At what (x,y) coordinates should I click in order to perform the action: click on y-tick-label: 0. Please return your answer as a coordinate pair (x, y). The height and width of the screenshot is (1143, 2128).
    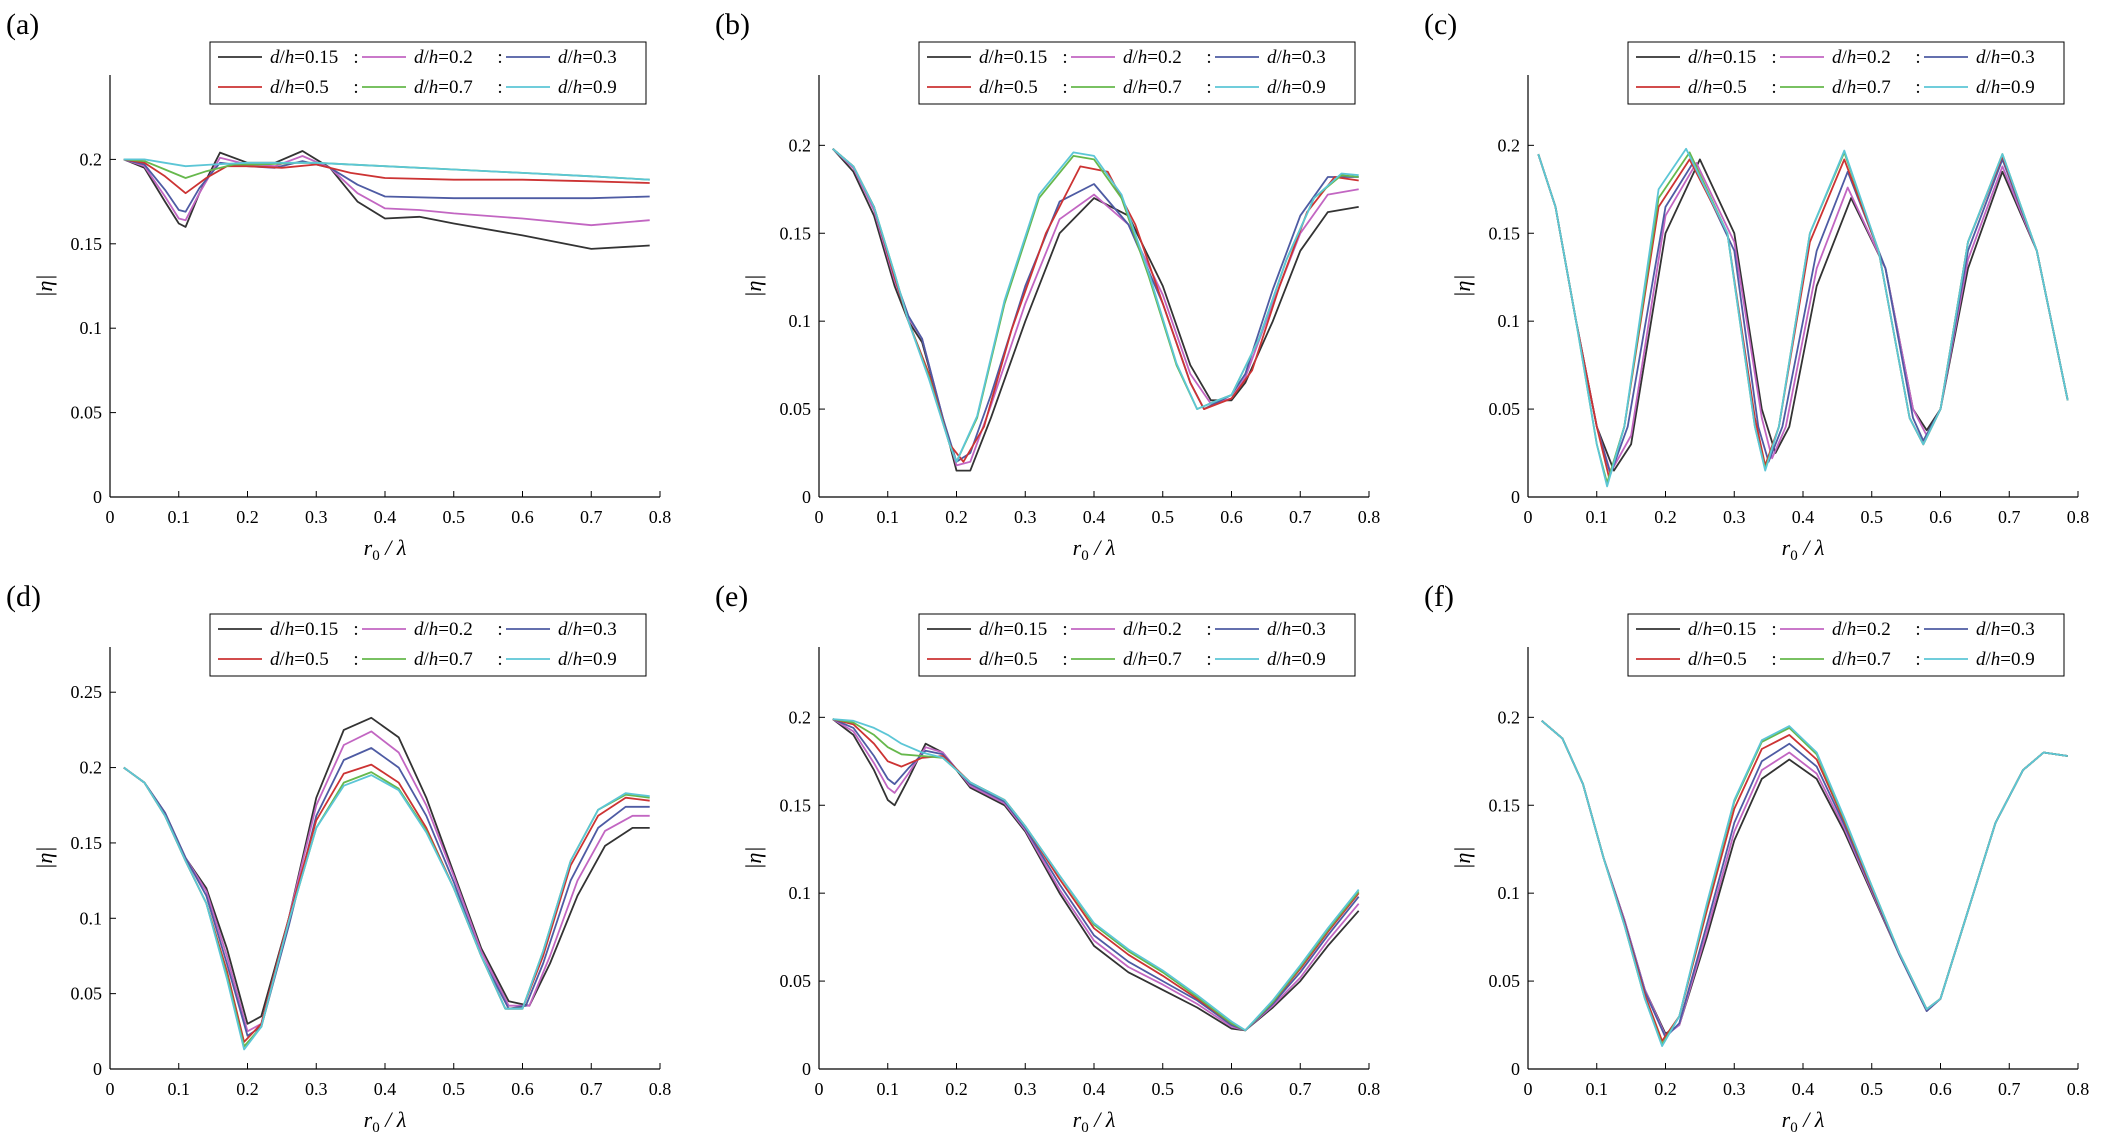
    Looking at the image, I should click on (806, 1069).